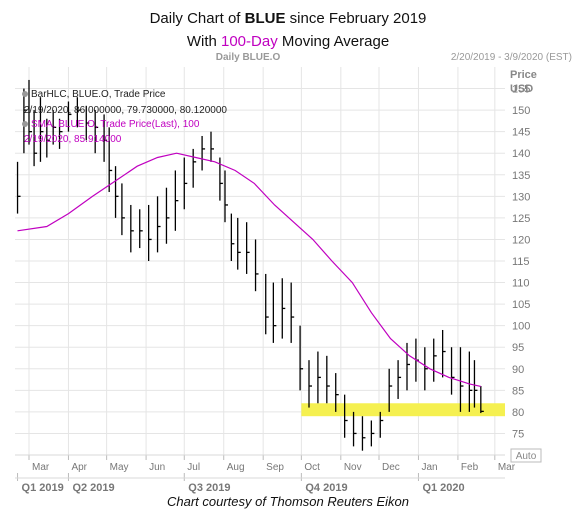 Image resolution: width=576 pixels, height=518 pixels. I want to click on y-unit-usd: USD, so click(521, 89).